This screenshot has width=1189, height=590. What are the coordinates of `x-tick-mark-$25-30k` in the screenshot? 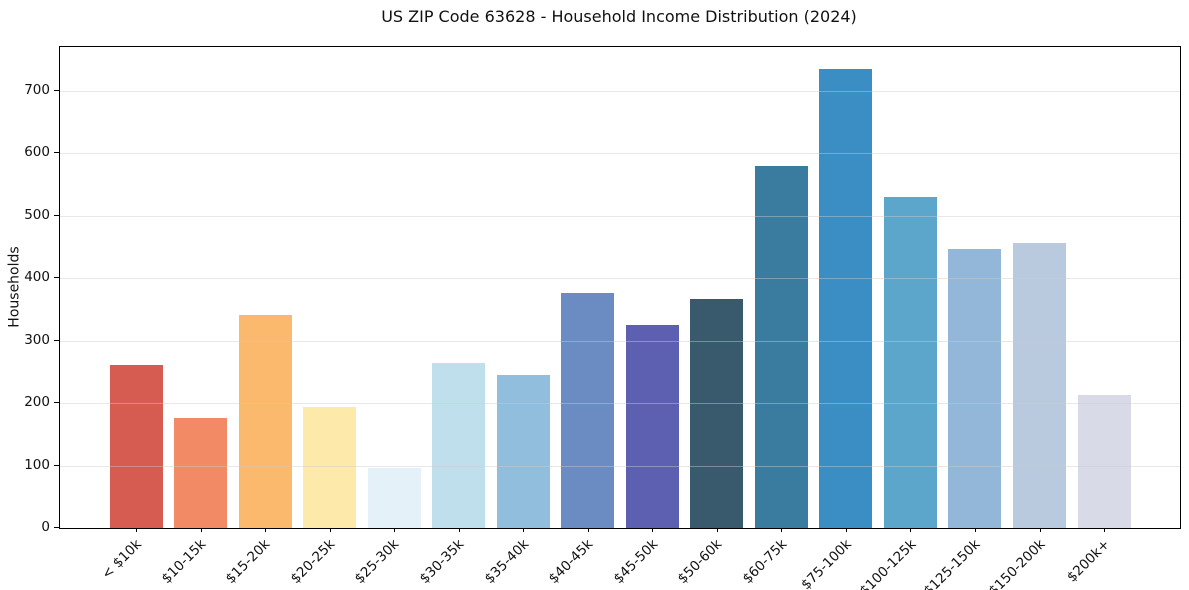 It's located at (395, 530).